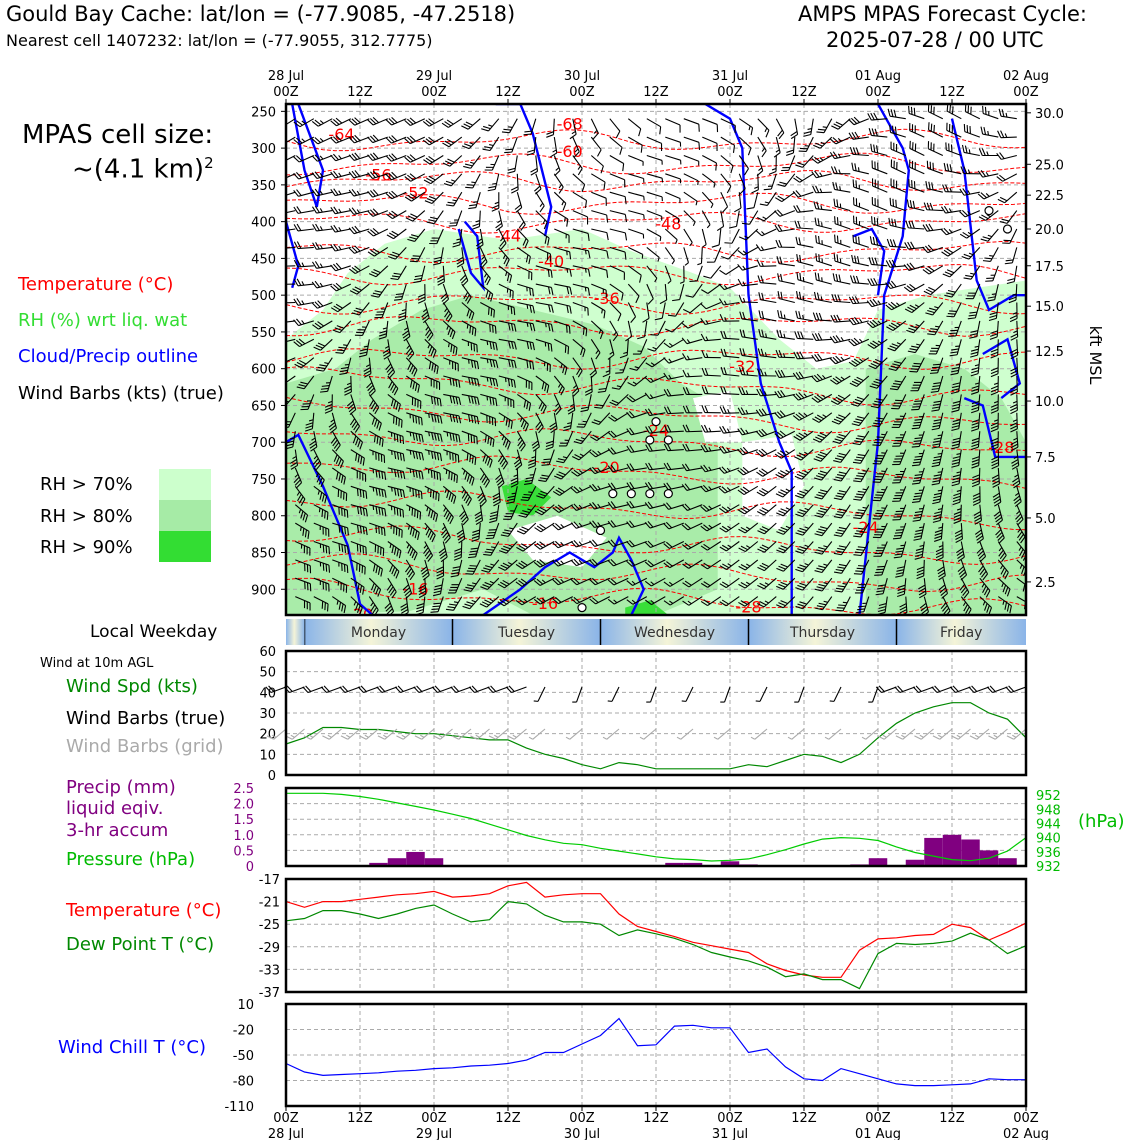 The height and width of the screenshot is (1140, 1140). I want to click on y-tick-label: 750, so click(263, 480).